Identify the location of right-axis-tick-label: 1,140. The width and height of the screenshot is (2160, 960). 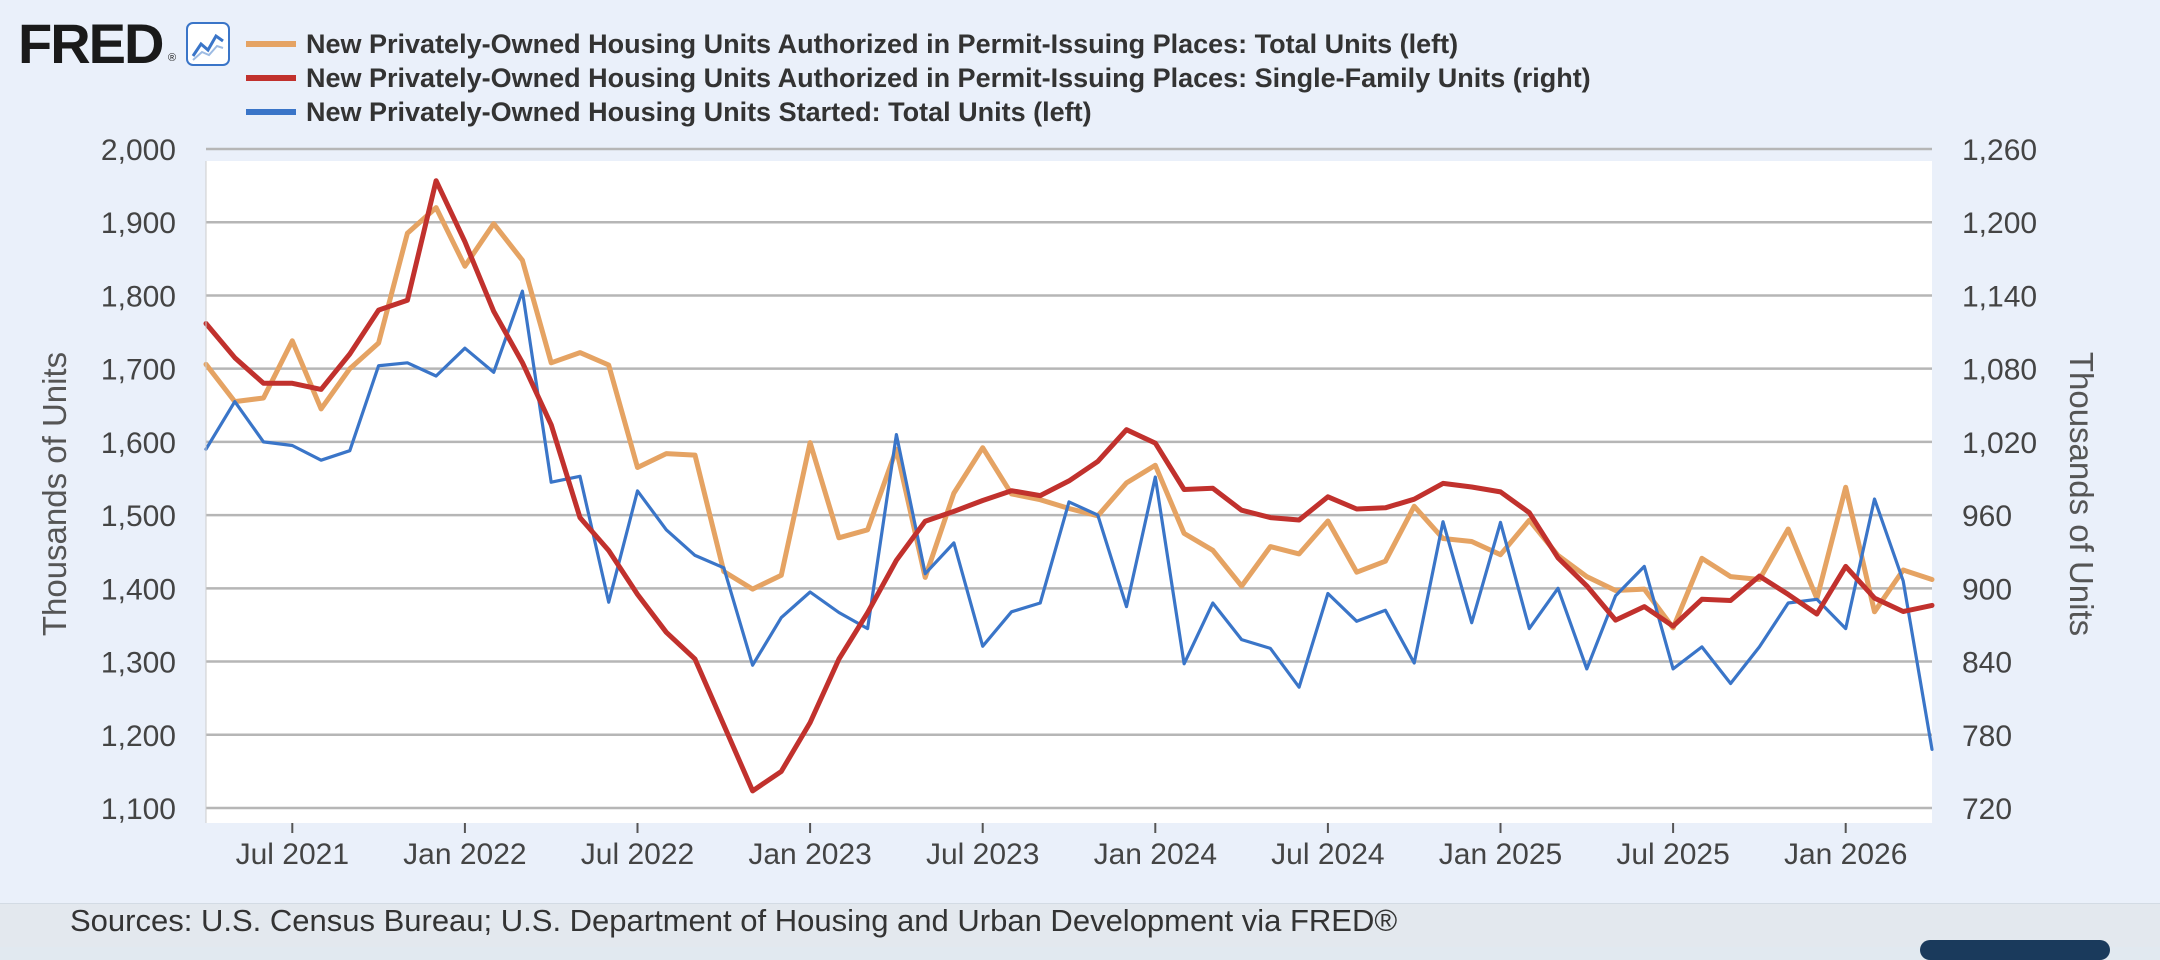
(1999, 296).